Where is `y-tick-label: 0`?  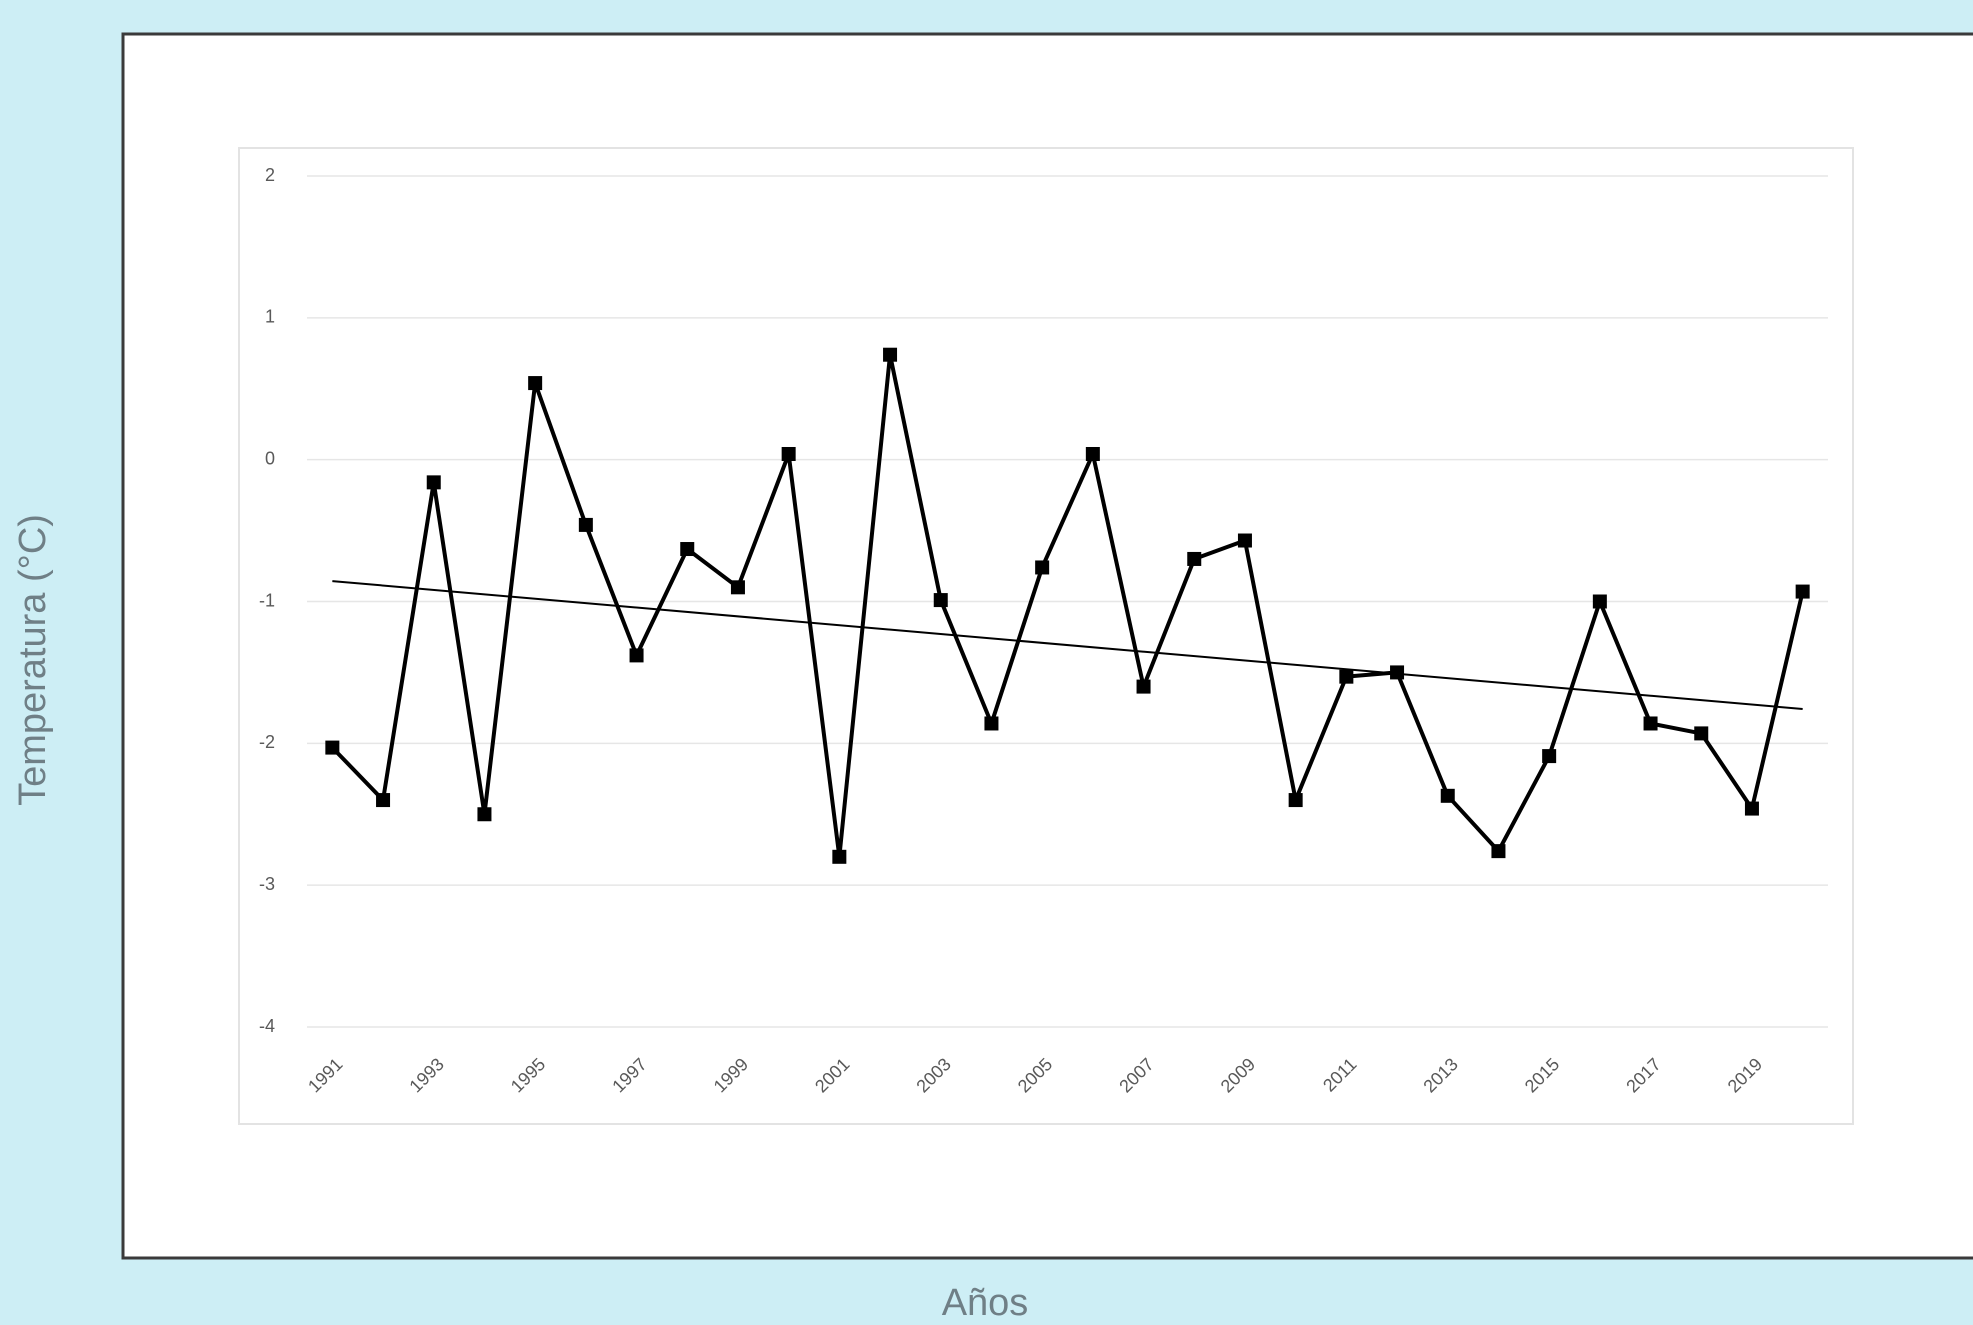 y-tick-label: 0 is located at coordinates (270, 458).